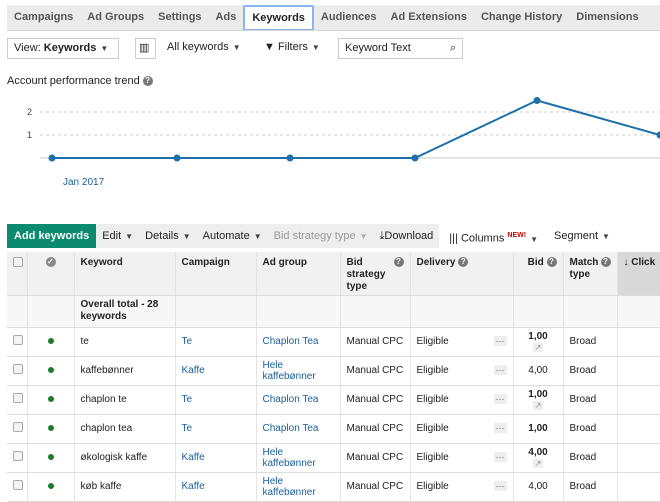  I want to click on bid-cell: 4,00↗, so click(538, 457).